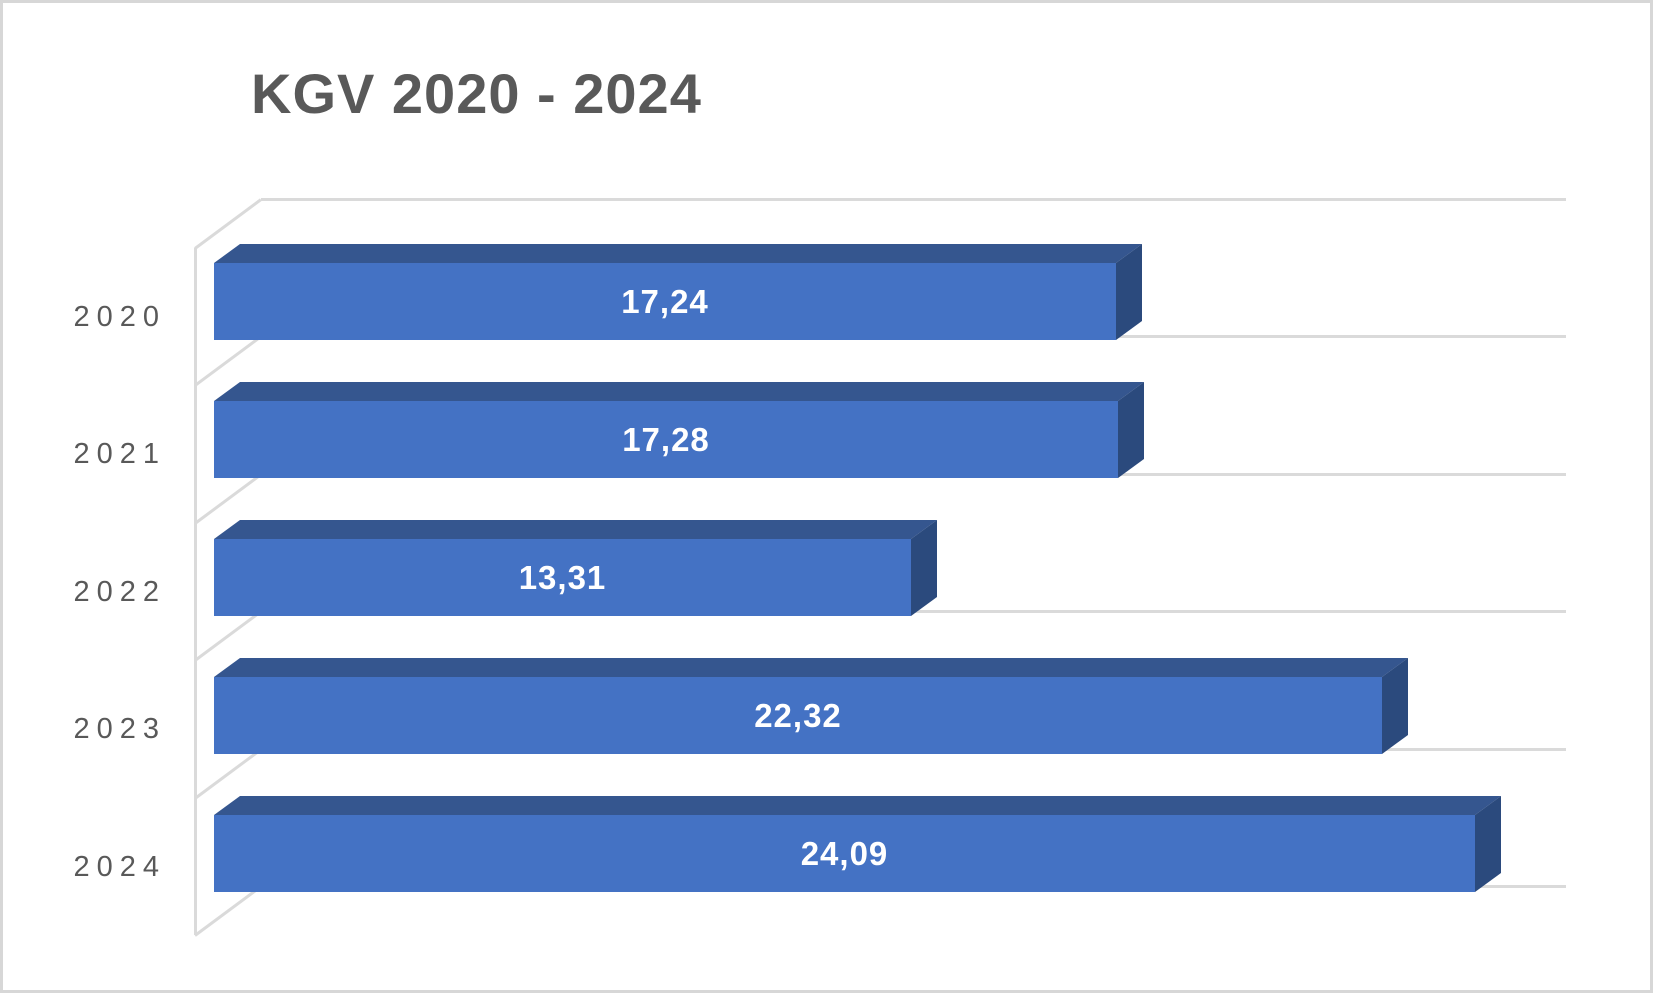 This screenshot has width=1653, height=993. I want to click on bar-value-label: 13,31, so click(562, 577).